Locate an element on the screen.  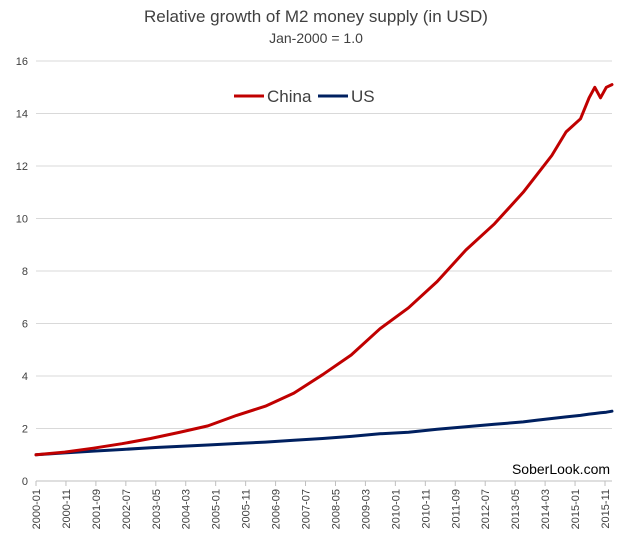
y-tick-label: 4 is located at coordinates (25, 377).